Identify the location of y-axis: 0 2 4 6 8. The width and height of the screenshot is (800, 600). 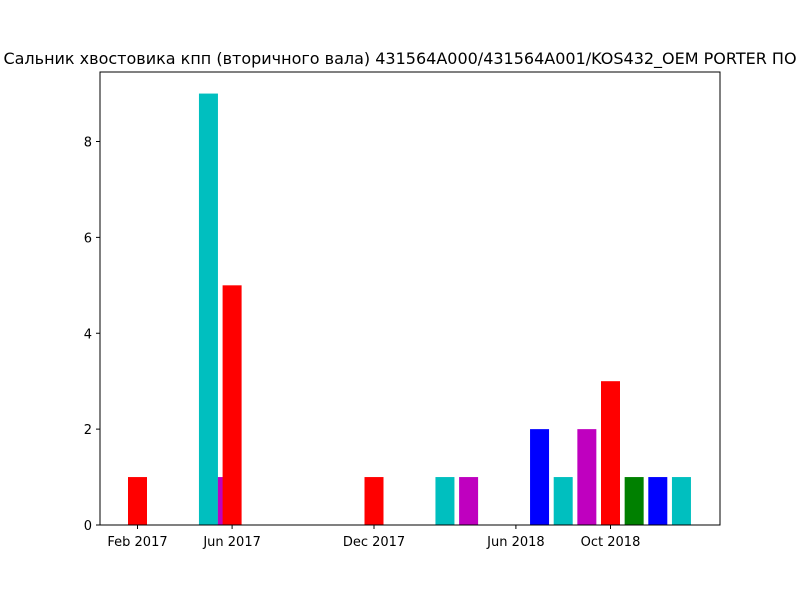
(92, 335).